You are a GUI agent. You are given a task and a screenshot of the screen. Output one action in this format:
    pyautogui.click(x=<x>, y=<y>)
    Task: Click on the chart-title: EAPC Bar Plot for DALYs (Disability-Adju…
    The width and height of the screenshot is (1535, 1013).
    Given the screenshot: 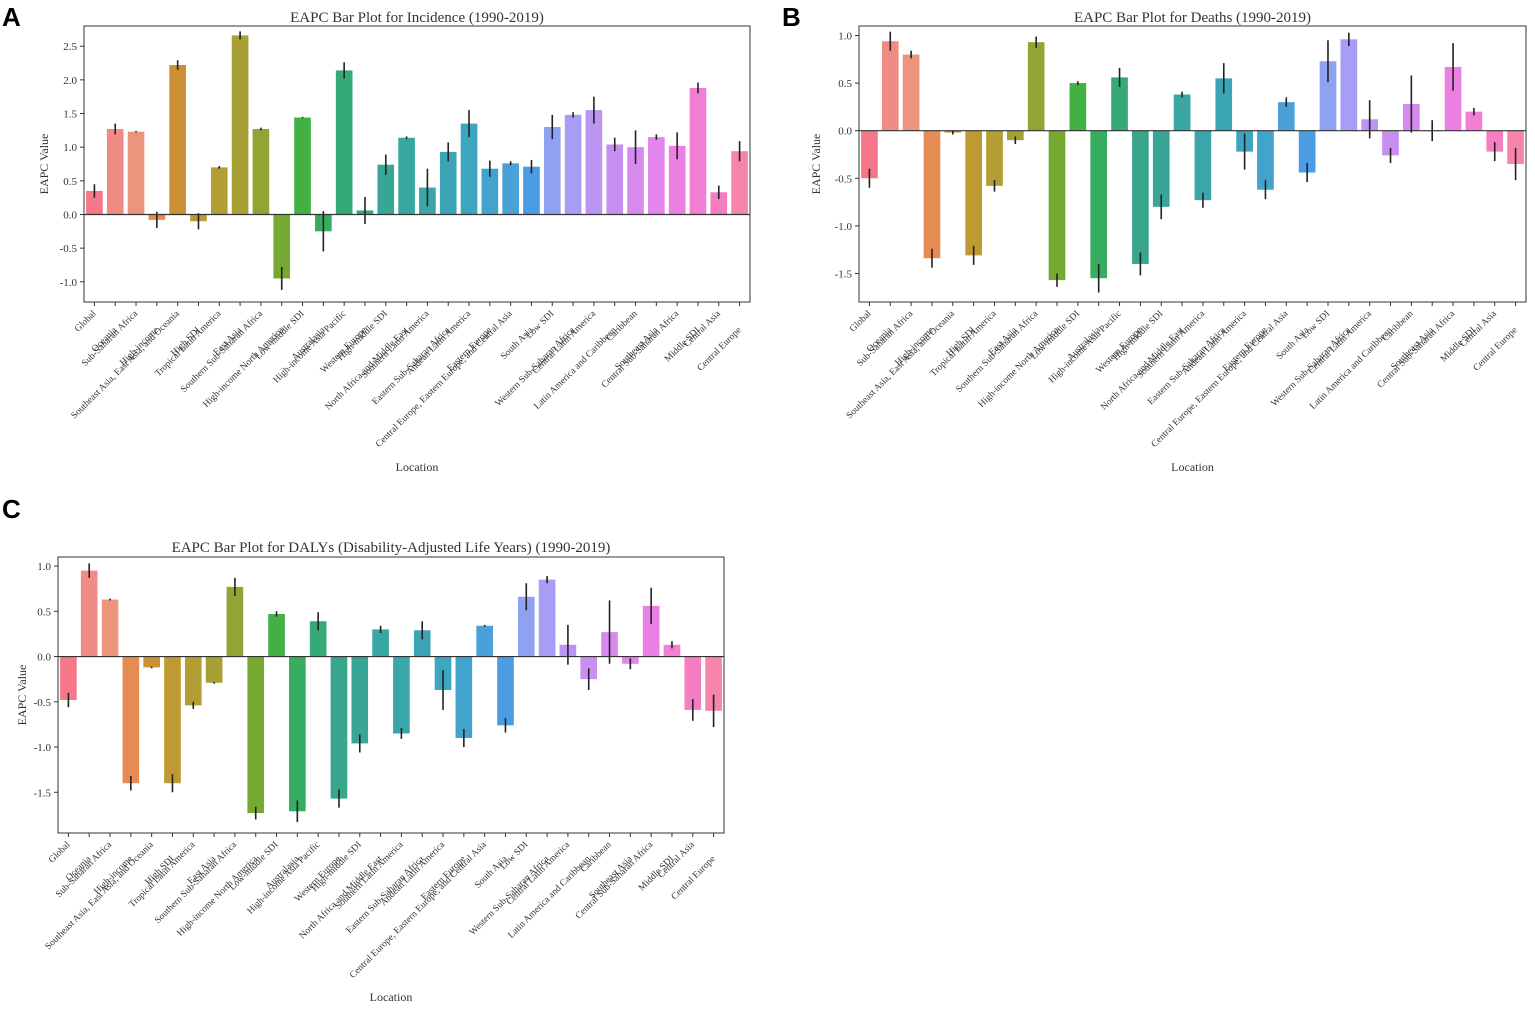 What is the action you would take?
    pyautogui.click(x=391, y=548)
    